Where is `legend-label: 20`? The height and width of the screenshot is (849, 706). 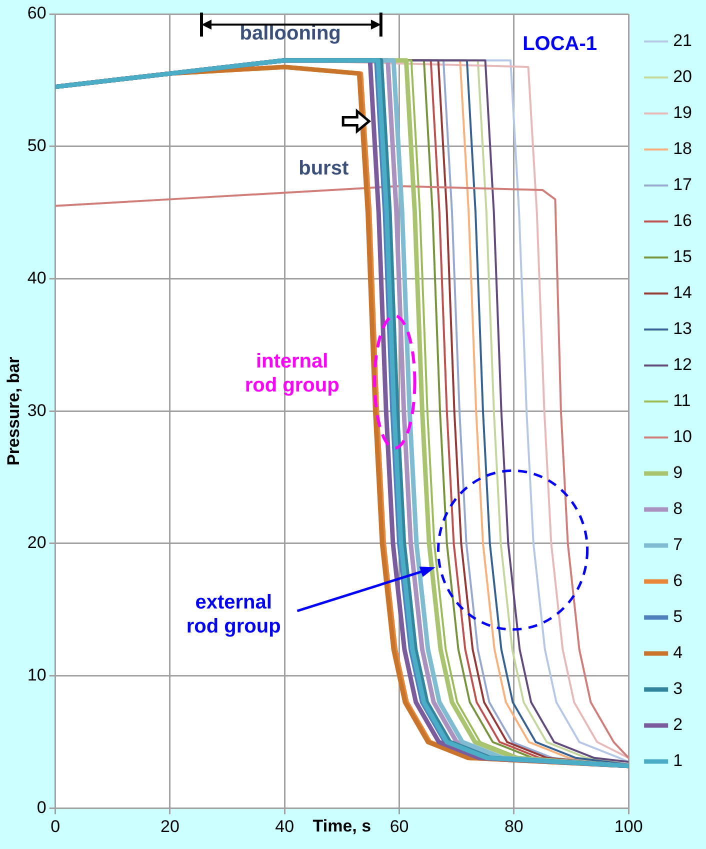
legend-label: 20 is located at coordinates (682, 76).